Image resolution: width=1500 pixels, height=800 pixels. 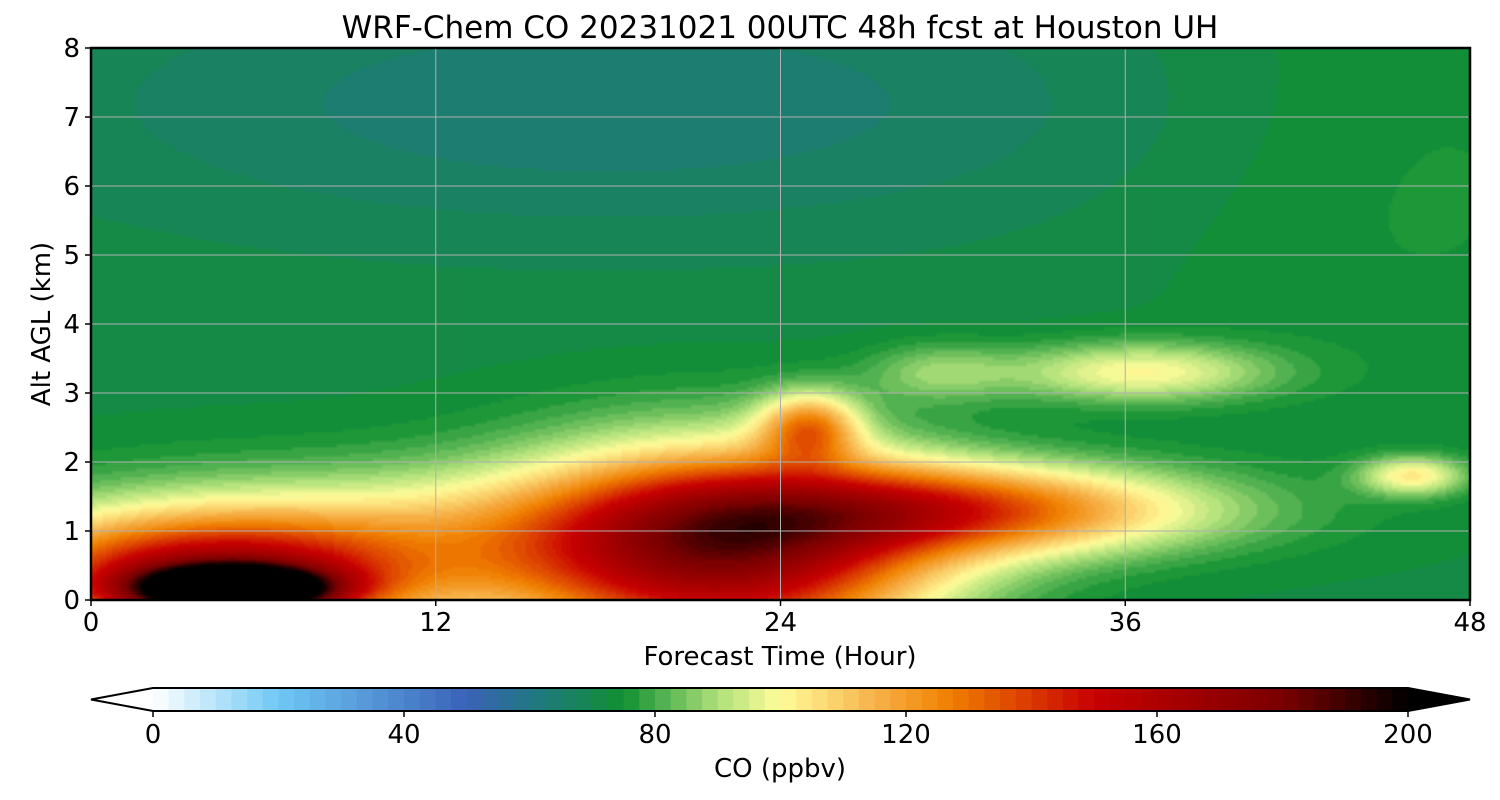 I want to click on x-tick-label: 24, so click(x=780, y=623).